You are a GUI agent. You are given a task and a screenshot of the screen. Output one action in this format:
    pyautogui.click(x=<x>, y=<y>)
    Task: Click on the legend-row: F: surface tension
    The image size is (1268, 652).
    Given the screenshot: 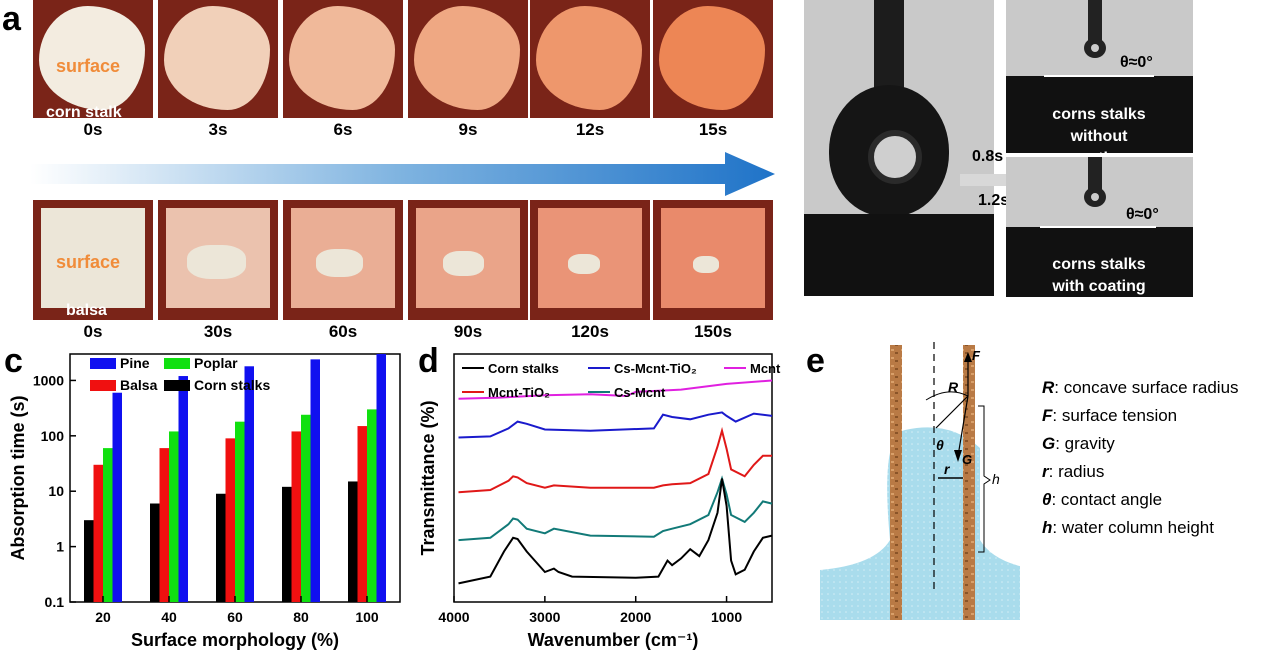 What is the action you would take?
    pyautogui.click(x=1110, y=415)
    